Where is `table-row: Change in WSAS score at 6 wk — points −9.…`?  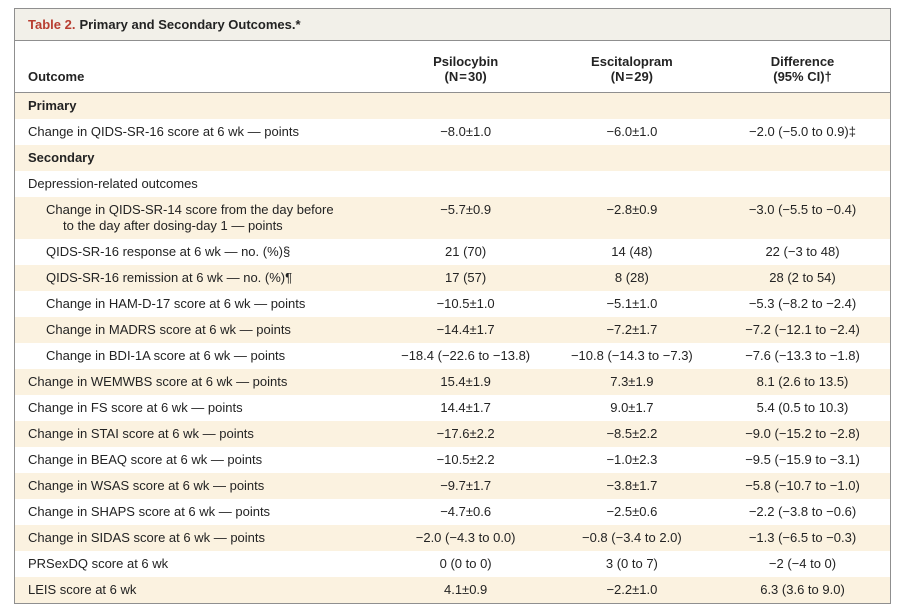 table-row: Change in WSAS score at 6 wk — points −9.… is located at coordinates (452, 486).